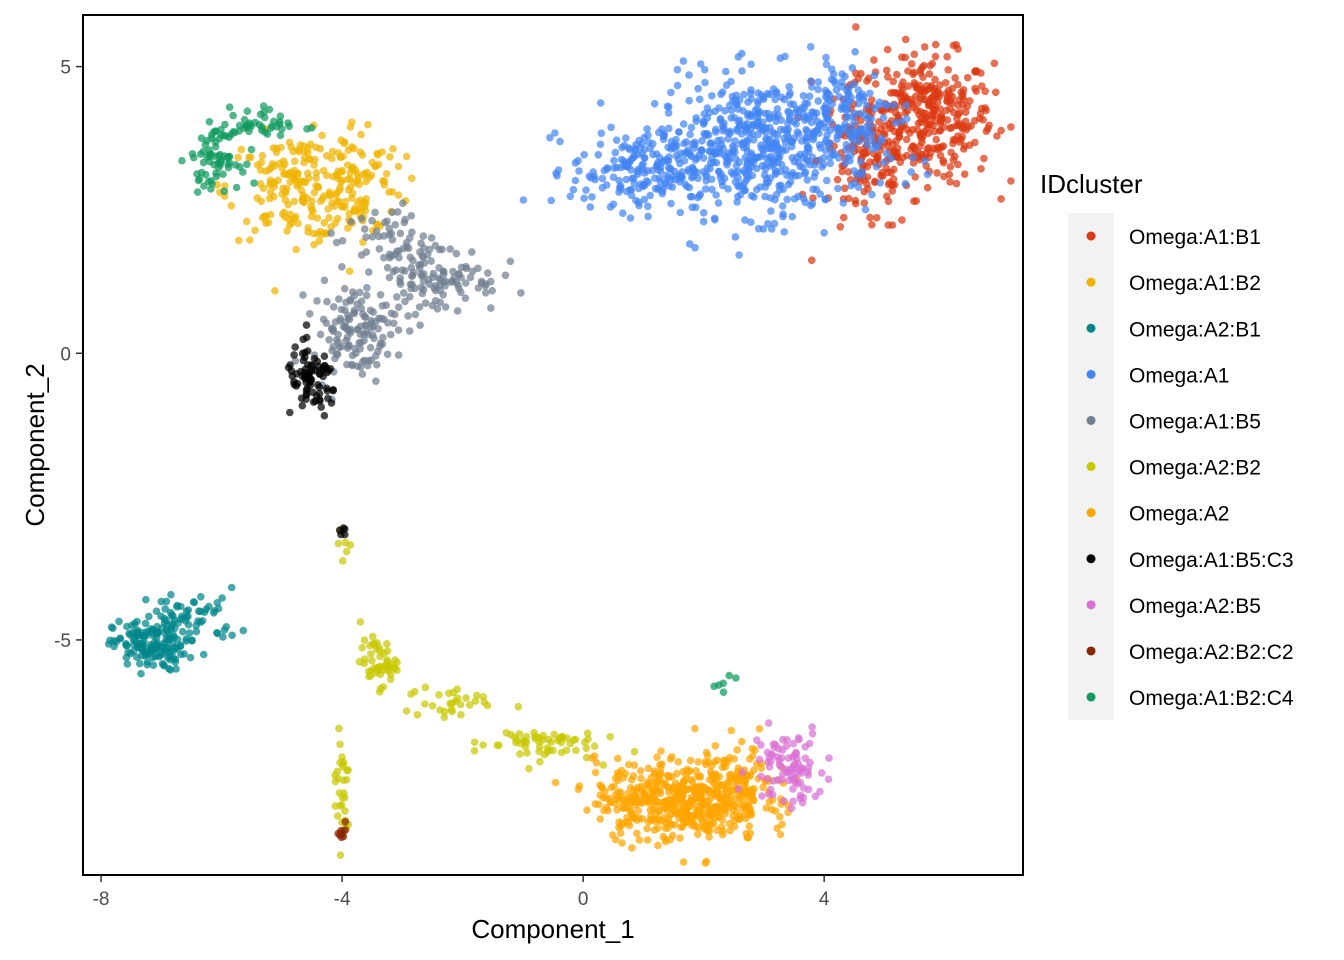 The image size is (1344, 960). I want to click on legend-label-0: Omega:A1:B1, so click(1195, 237).